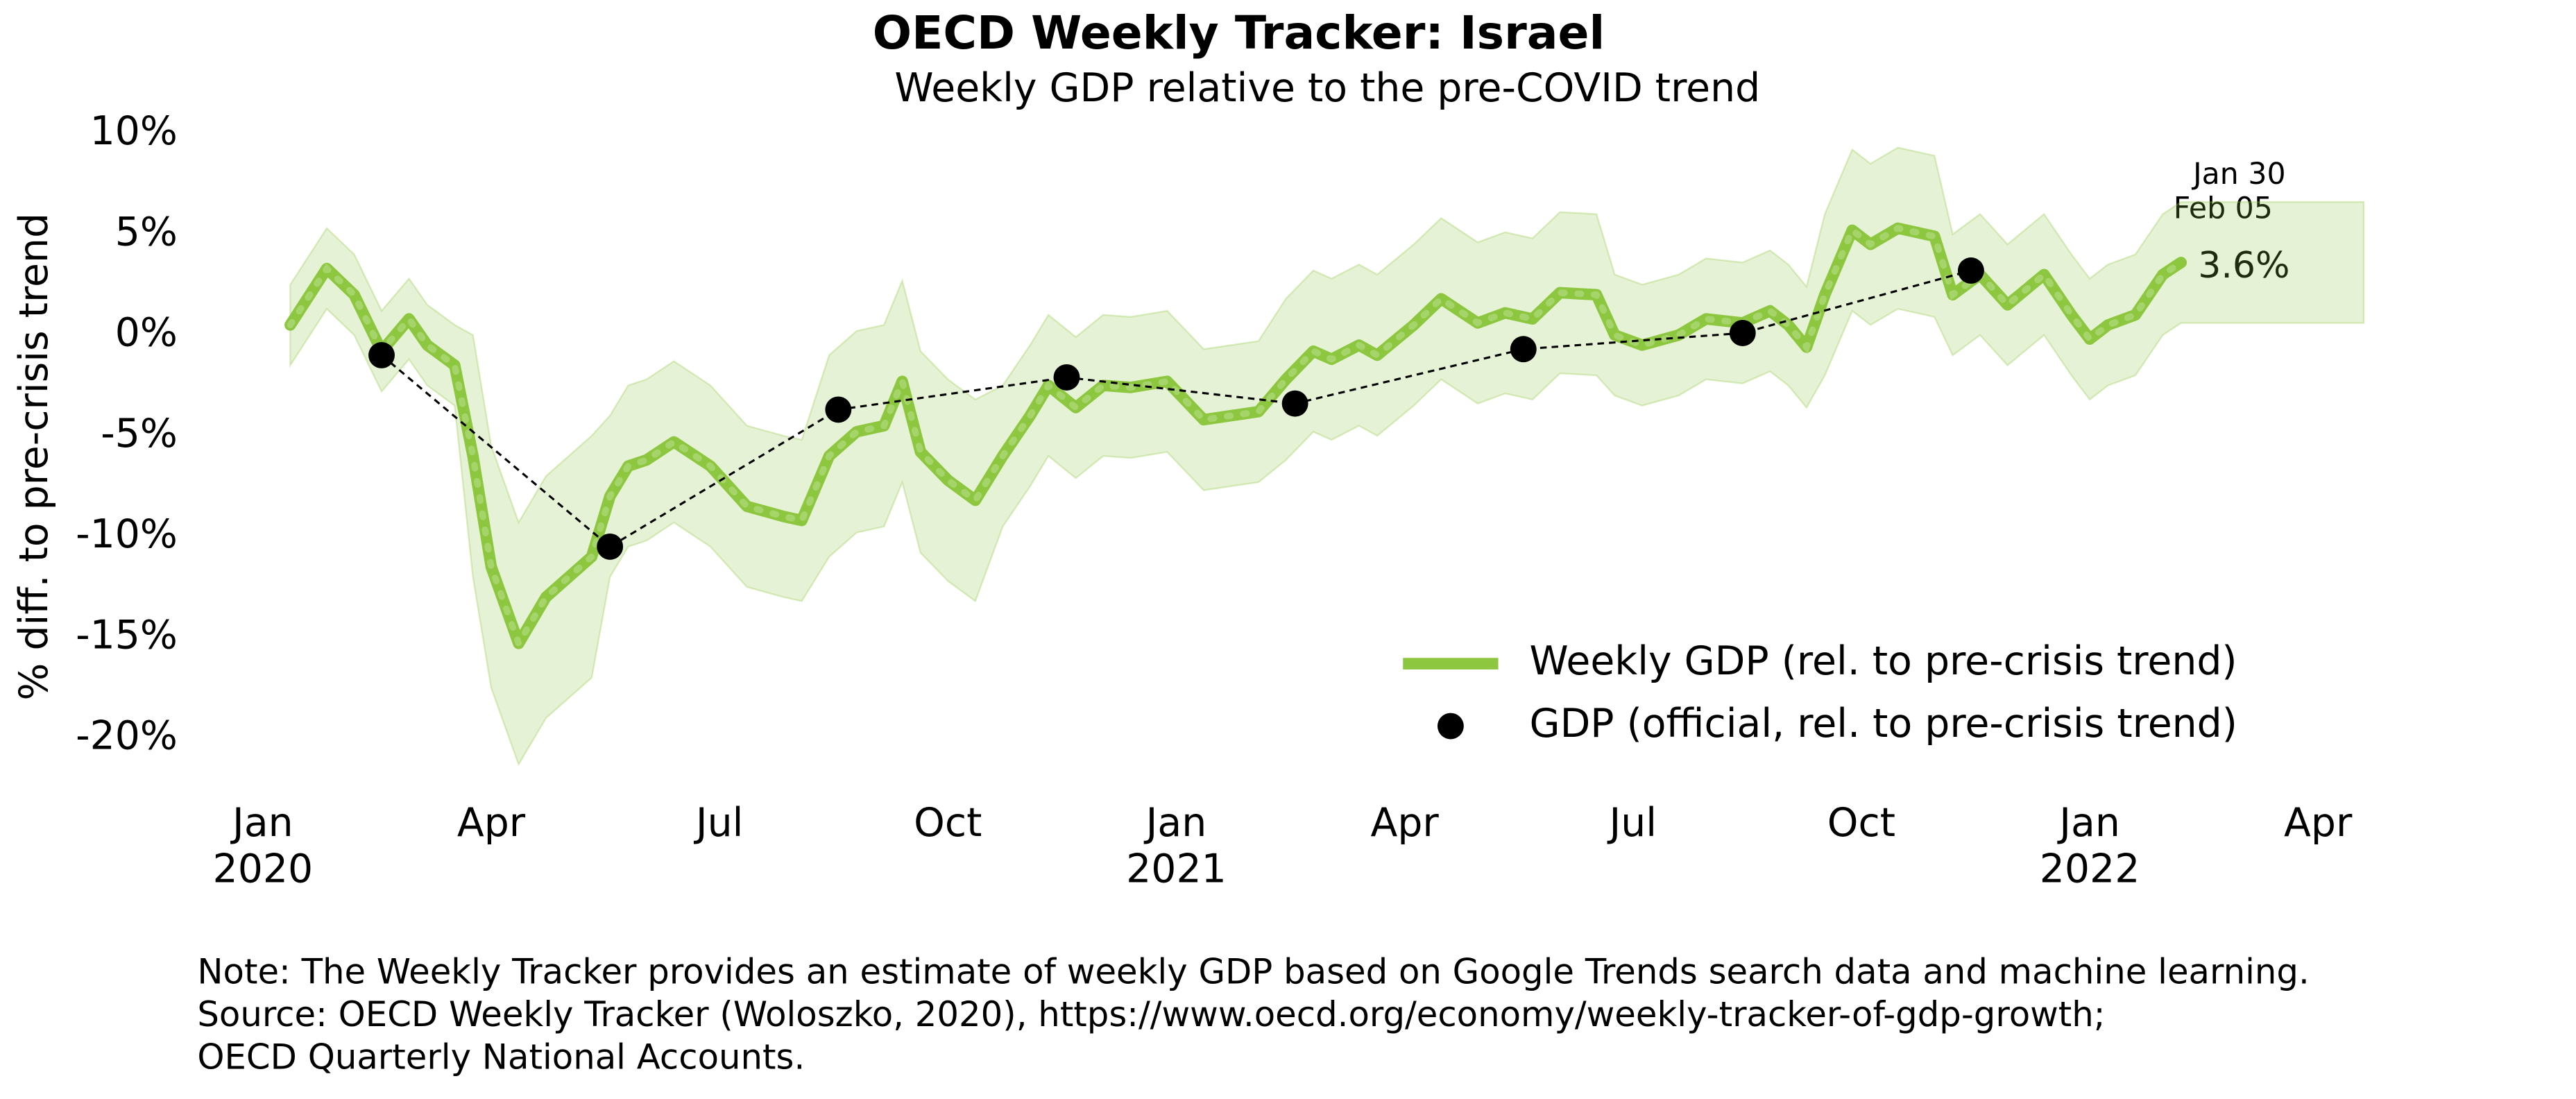 The image size is (2576, 1099). What do you see at coordinates (2238, 174) in the screenshot?
I see `annotation: Jan 30` at bounding box center [2238, 174].